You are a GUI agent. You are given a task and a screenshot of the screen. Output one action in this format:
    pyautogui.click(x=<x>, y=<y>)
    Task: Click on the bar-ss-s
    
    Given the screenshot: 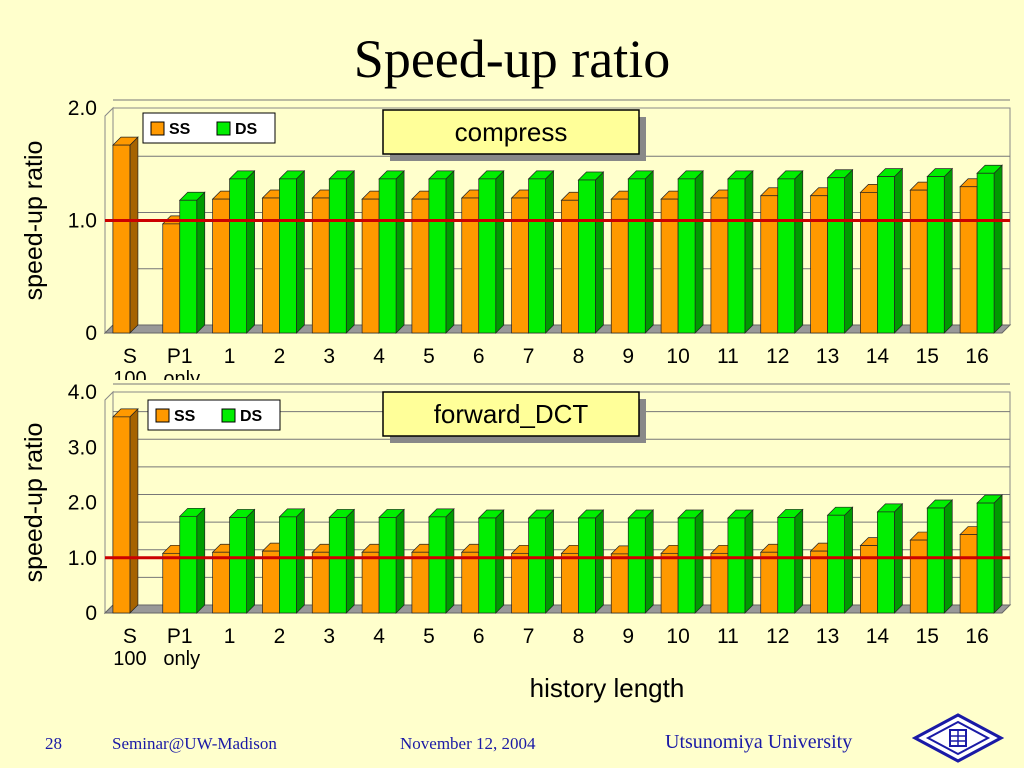 What is the action you would take?
    pyautogui.click(x=125, y=235)
    